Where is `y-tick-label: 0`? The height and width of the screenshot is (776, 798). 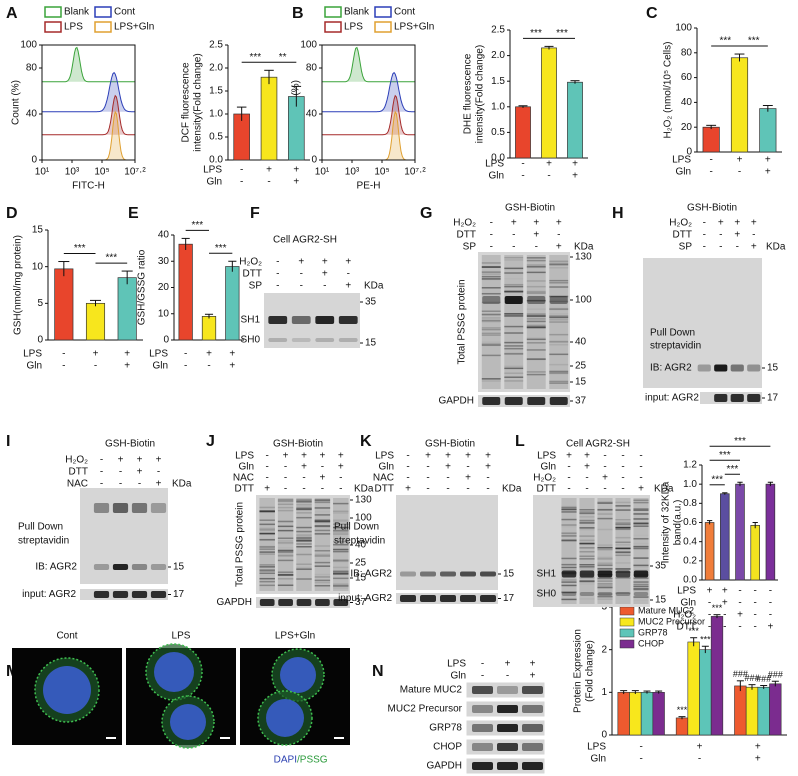
y-tick-label: 0 is located at coordinates (34, 160).